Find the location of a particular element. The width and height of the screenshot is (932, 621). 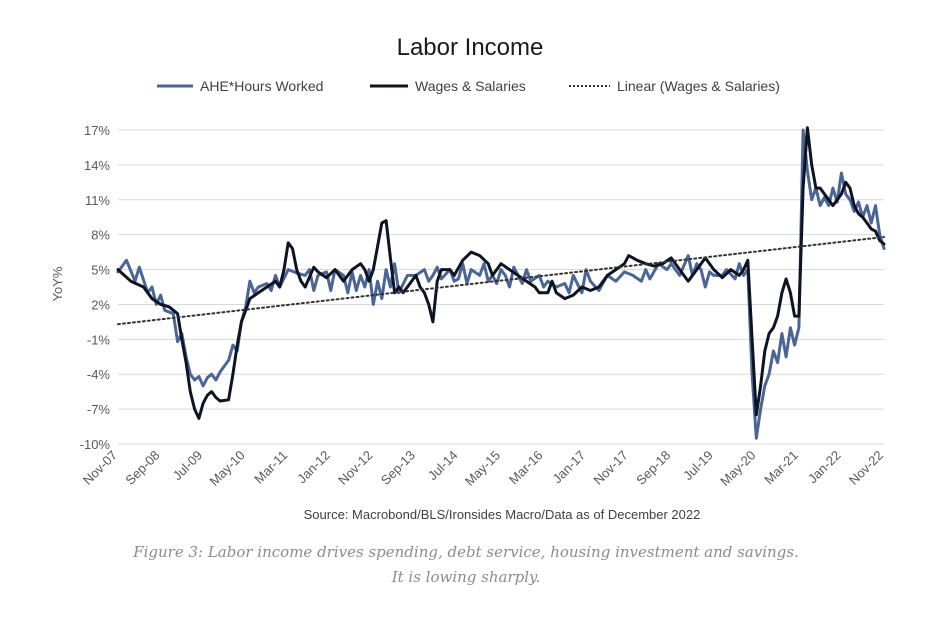

y-tick-label: 8% is located at coordinates (100, 235).